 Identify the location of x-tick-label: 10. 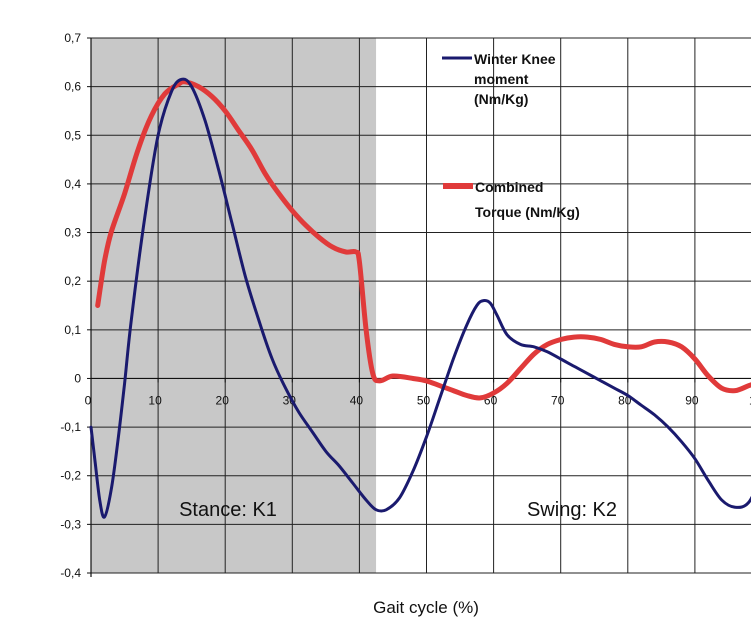
(155, 400).